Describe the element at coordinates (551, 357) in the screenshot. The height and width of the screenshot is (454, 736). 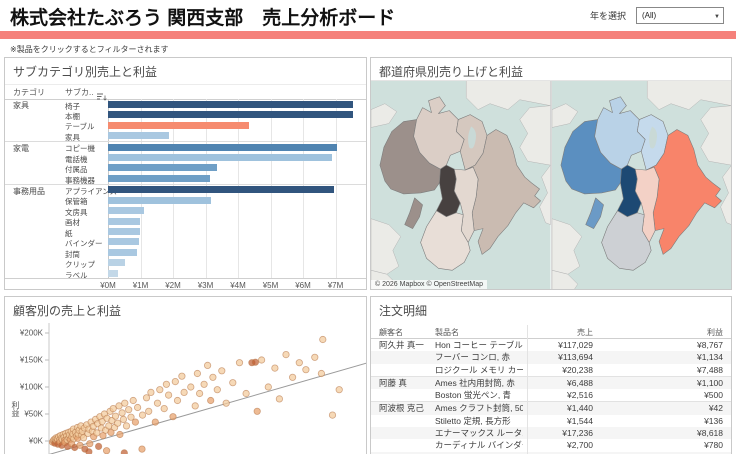
I see `table-row: フーバー コンロ, 赤 ¥113,694 ¥1,134` at that location.